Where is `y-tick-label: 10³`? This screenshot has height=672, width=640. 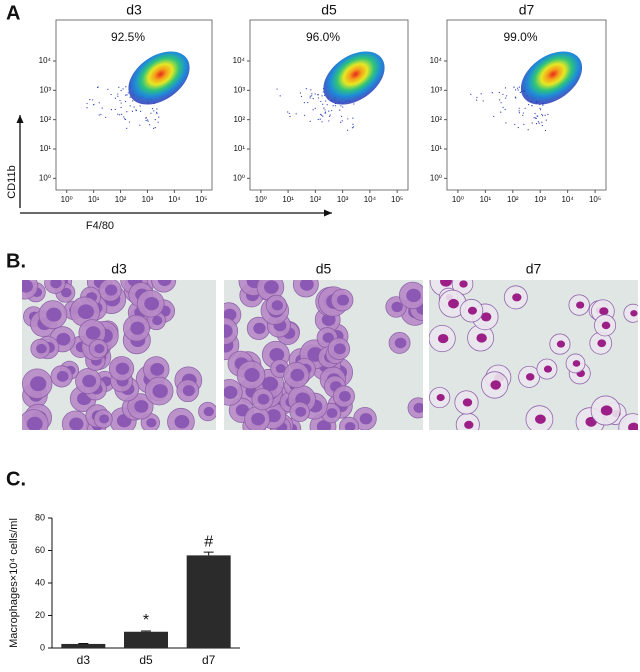 y-tick-label: 10³ is located at coordinates (239, 89).